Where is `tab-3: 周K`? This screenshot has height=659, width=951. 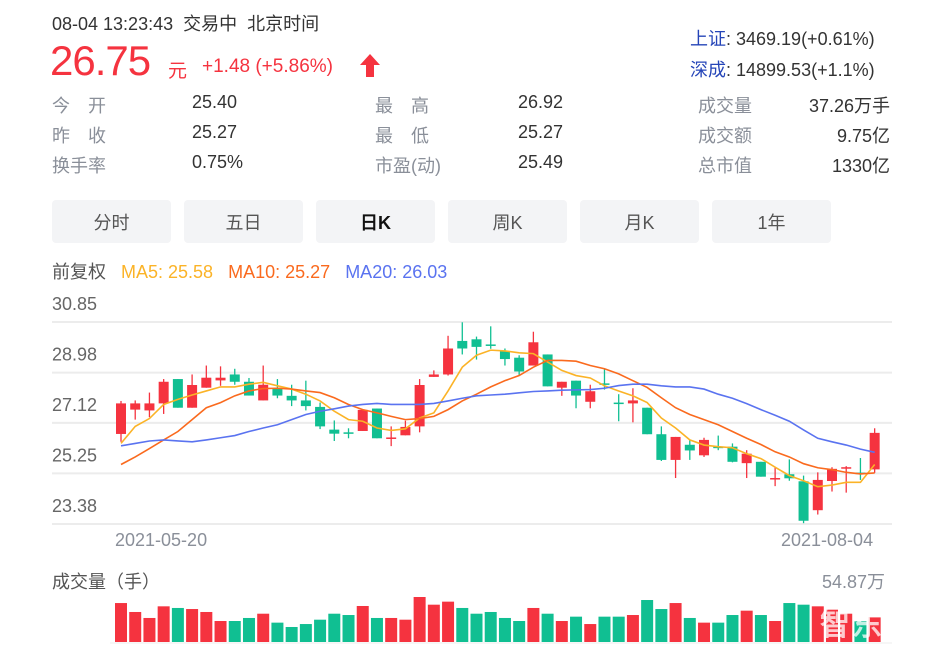
tab-3: 周K is located at coordinates (507, 221).